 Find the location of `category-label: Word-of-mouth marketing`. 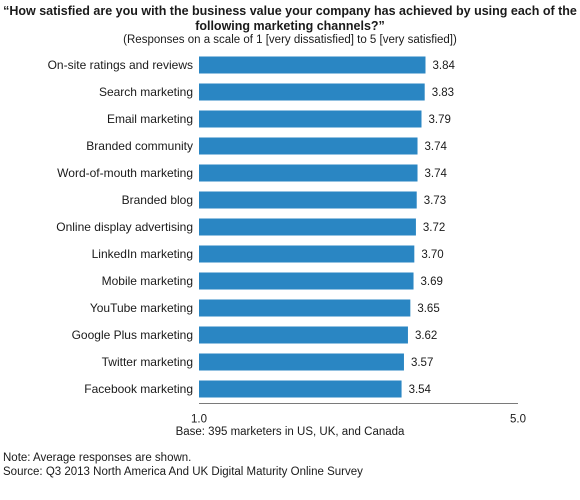

category-label: Word-of-mouth marketing is located at coordinates (125, 173).